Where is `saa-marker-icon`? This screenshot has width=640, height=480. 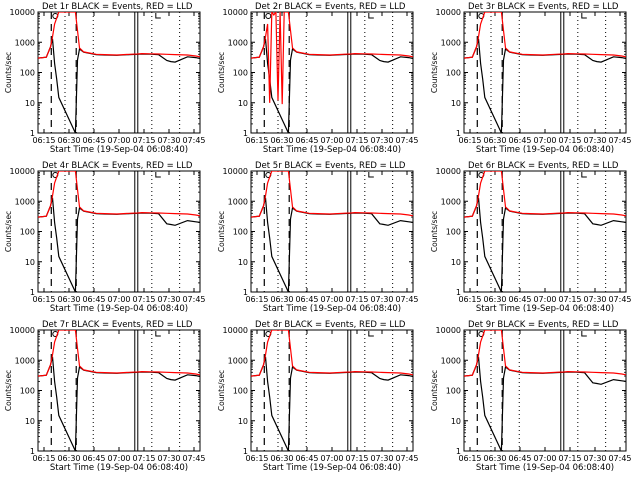
saa-marker-icon is located at coordinates (268, 16).